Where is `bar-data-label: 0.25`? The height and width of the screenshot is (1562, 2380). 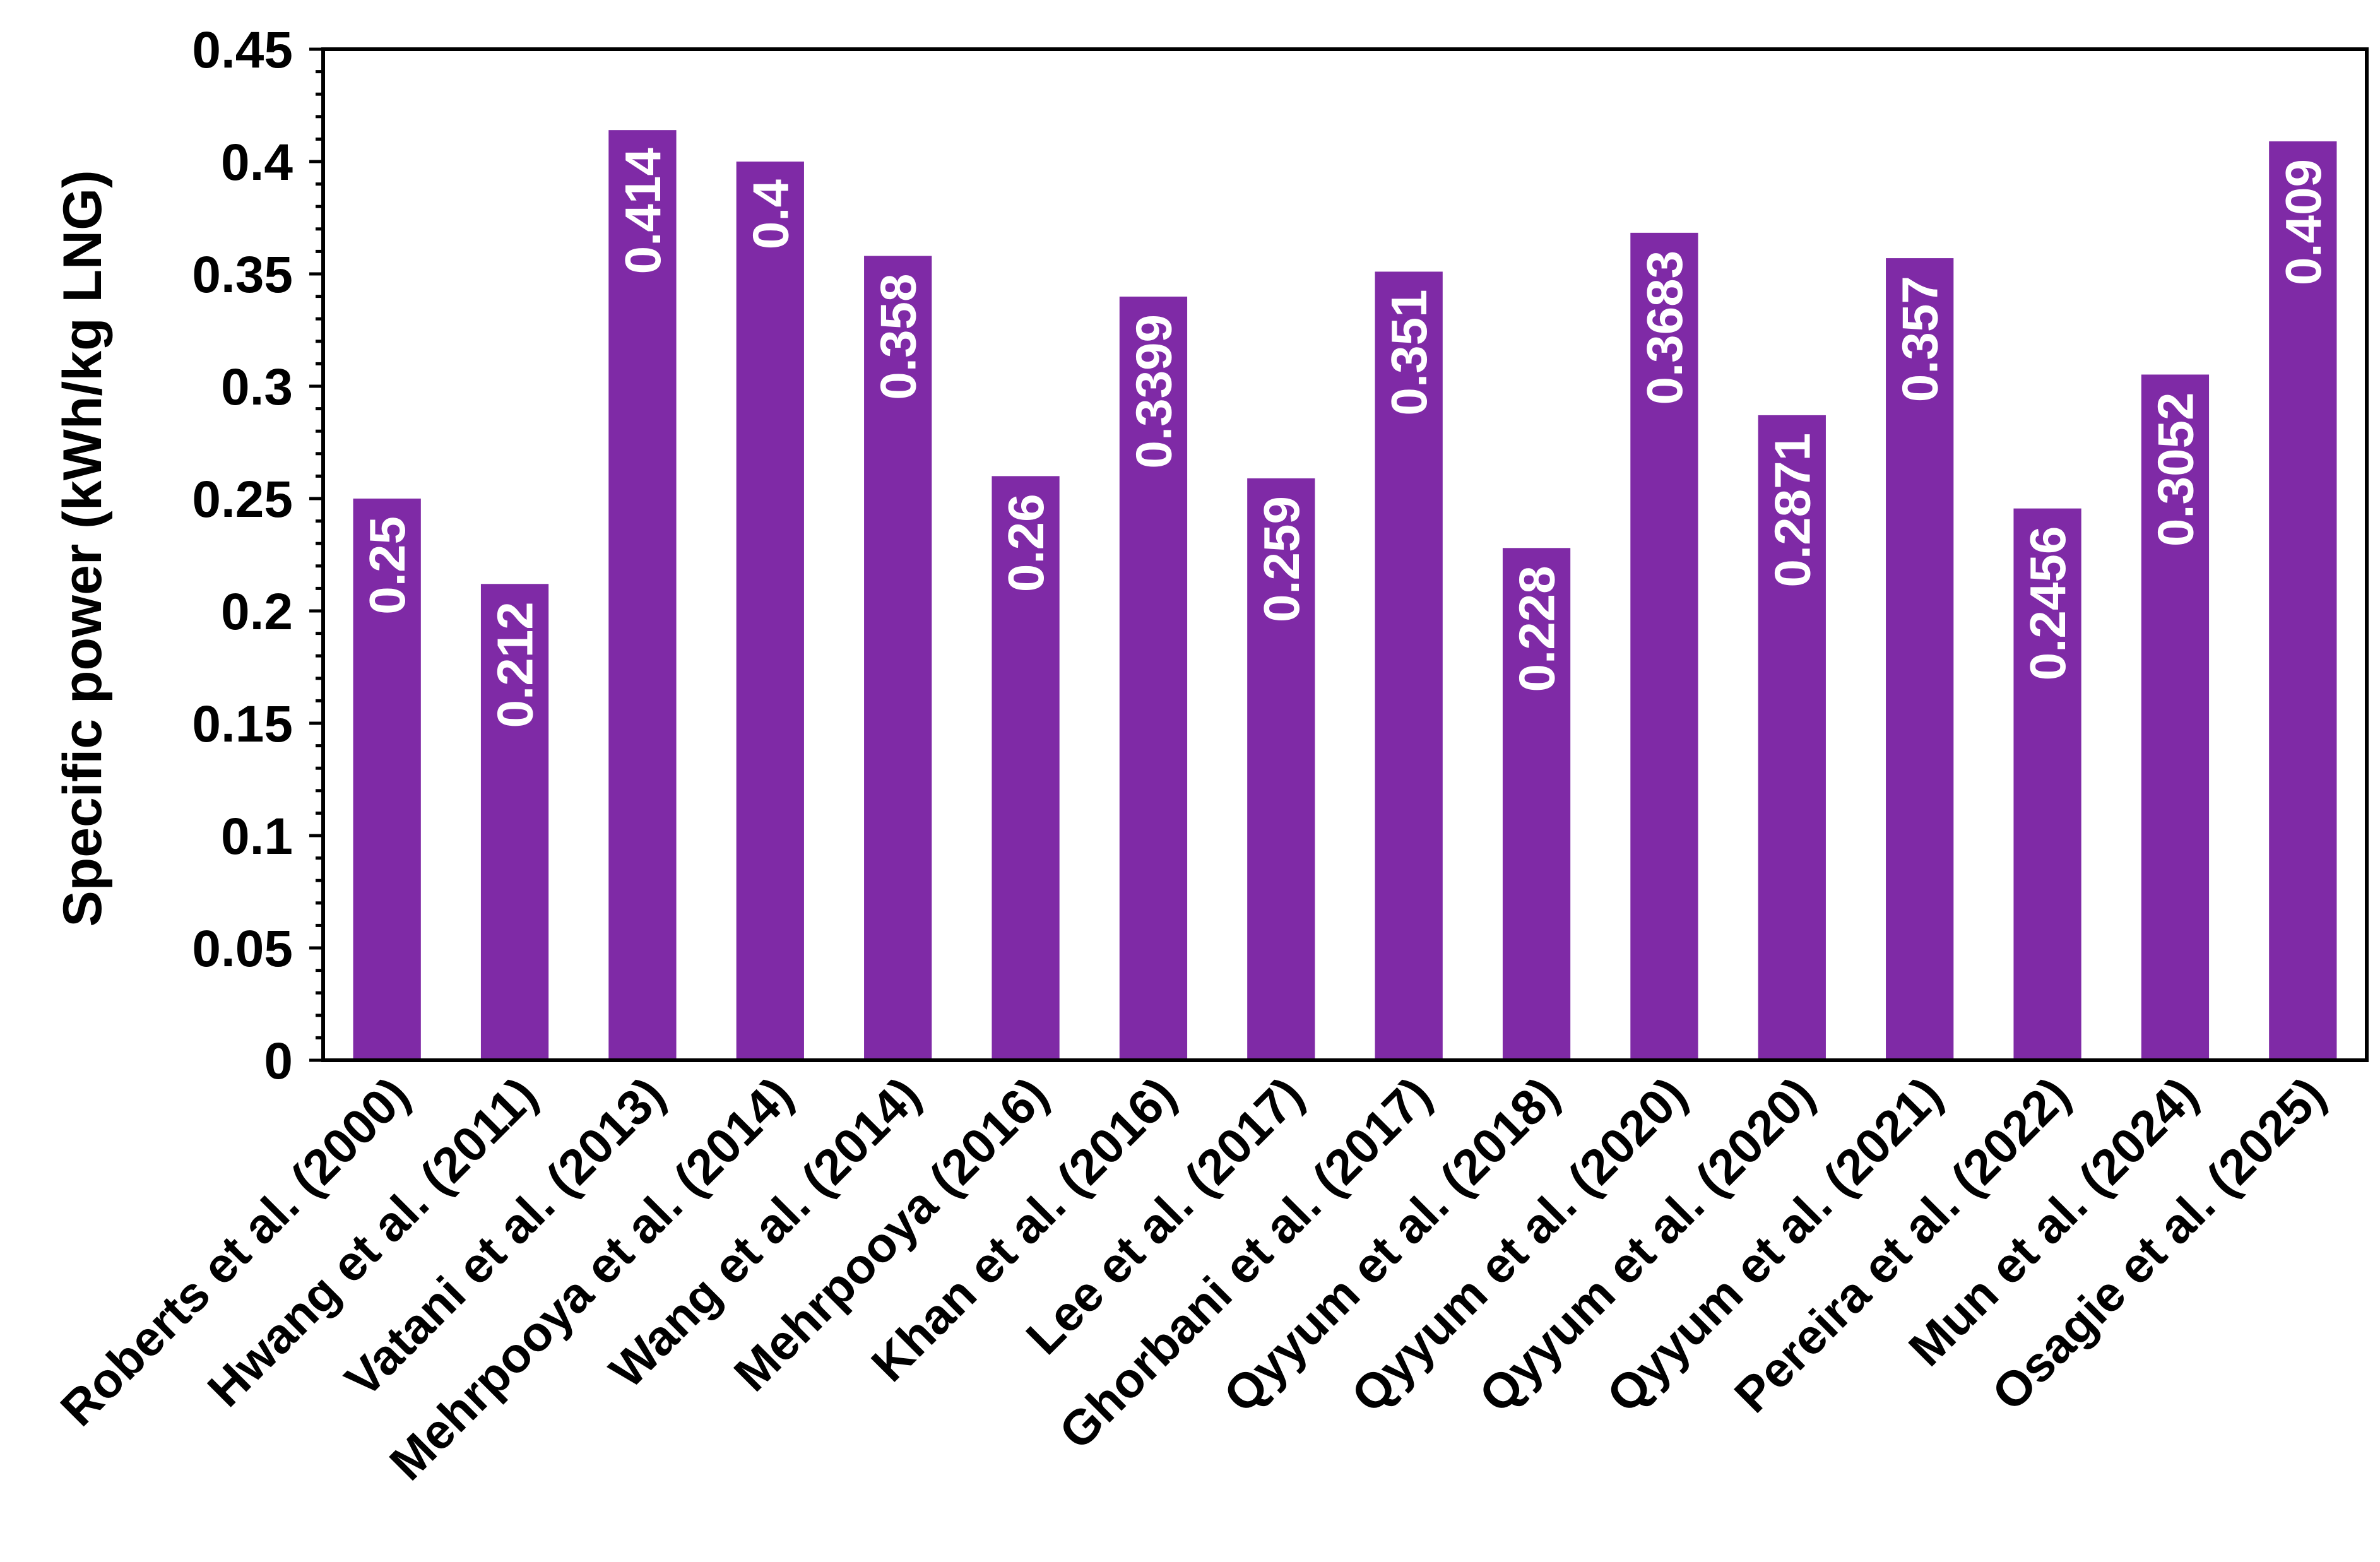
bar-data-label: 0.25 is located at coordinates (387, 565).